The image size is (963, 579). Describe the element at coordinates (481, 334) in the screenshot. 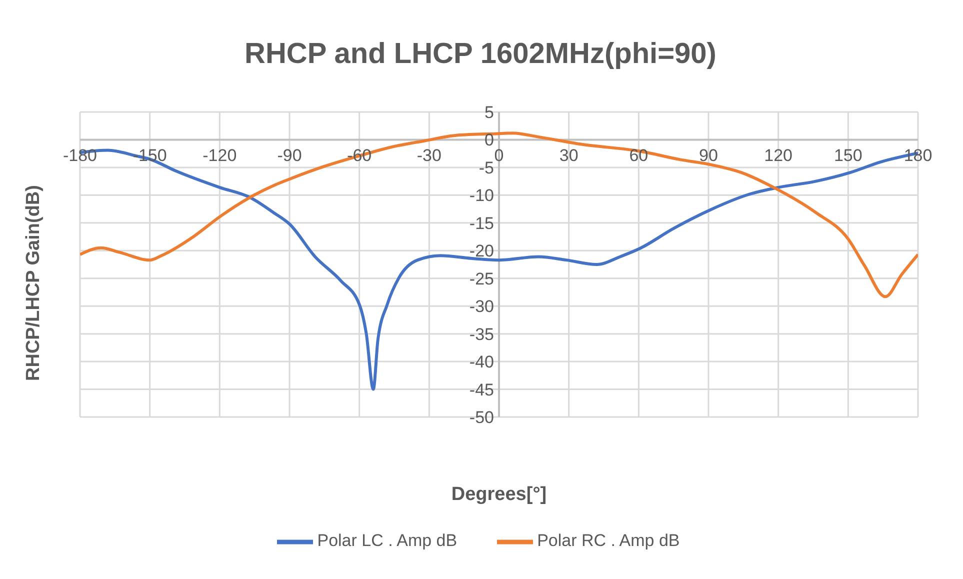

I see `y-tick-label: -35` at that location.